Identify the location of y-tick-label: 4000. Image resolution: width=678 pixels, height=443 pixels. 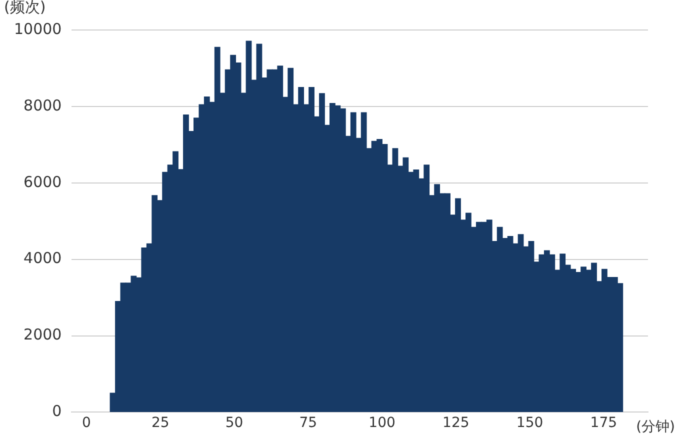
(43, 258).